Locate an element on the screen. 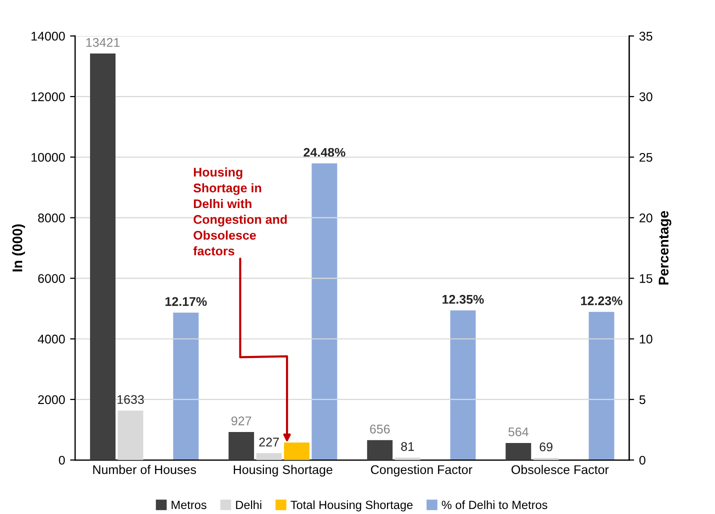  data-label: 81 is located at coordinates (407, 446).